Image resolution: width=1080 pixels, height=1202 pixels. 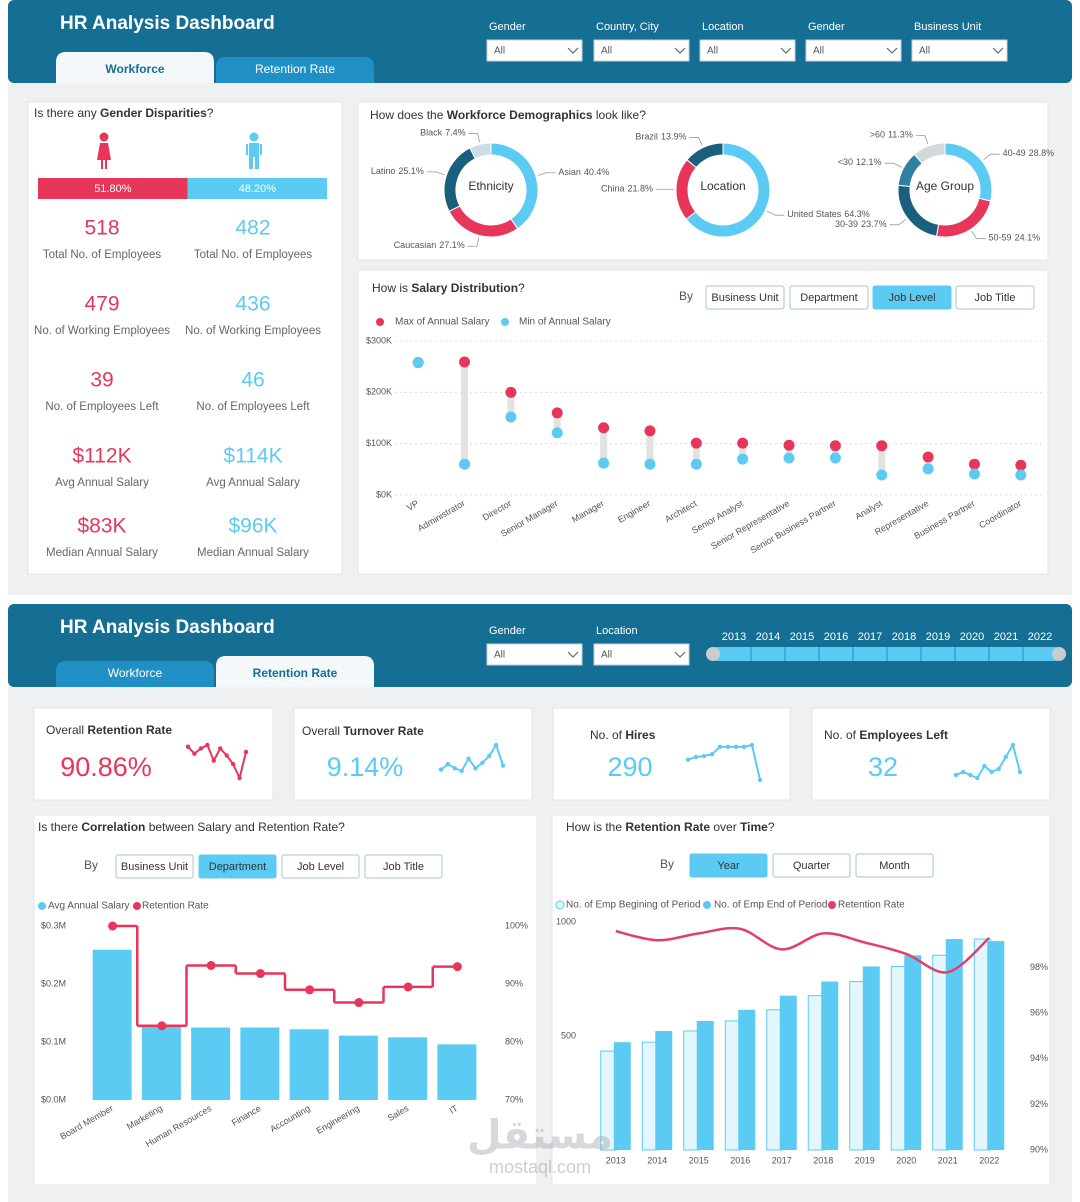 I want to click on female-icon, so click(x=104, y=156).